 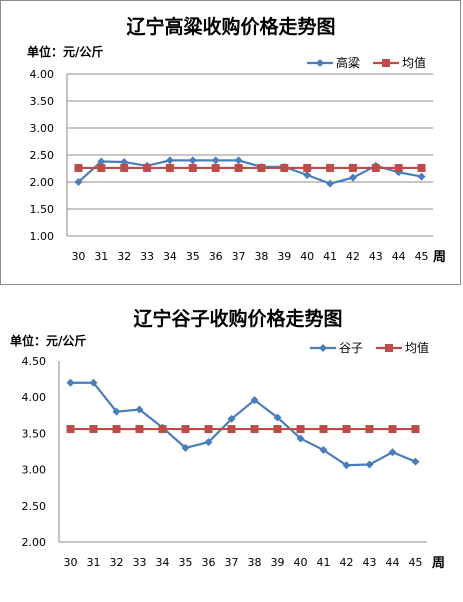 What do you see at coordinates (351, 348) in the screenshot?
I see `legend-label: 谷子` at bounding box center [351, 348].